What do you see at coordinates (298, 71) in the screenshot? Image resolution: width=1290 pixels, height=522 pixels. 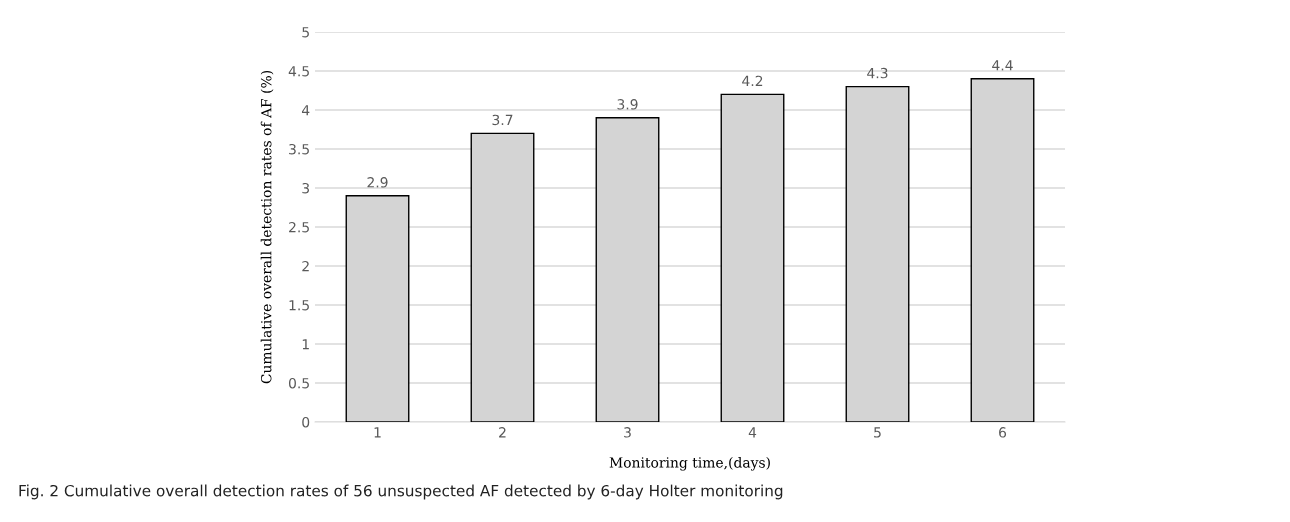 I see `y-tick-label: 4.5` at bounding box center [298, 71].